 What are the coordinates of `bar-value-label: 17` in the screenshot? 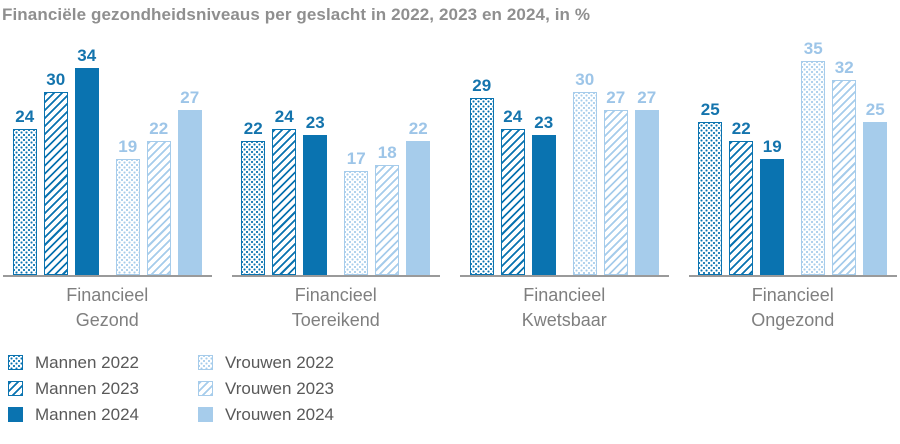 It's located at (356, 158).